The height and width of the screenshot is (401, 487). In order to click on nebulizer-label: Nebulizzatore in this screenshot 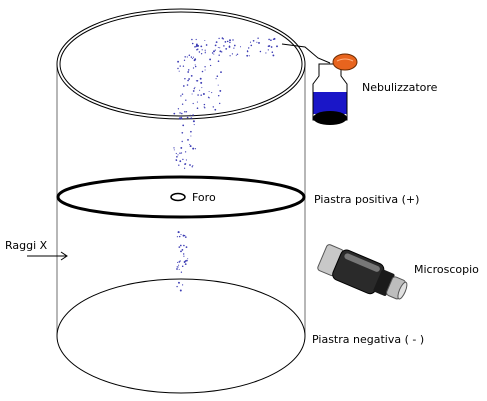, I will do `click(400, 87)`.